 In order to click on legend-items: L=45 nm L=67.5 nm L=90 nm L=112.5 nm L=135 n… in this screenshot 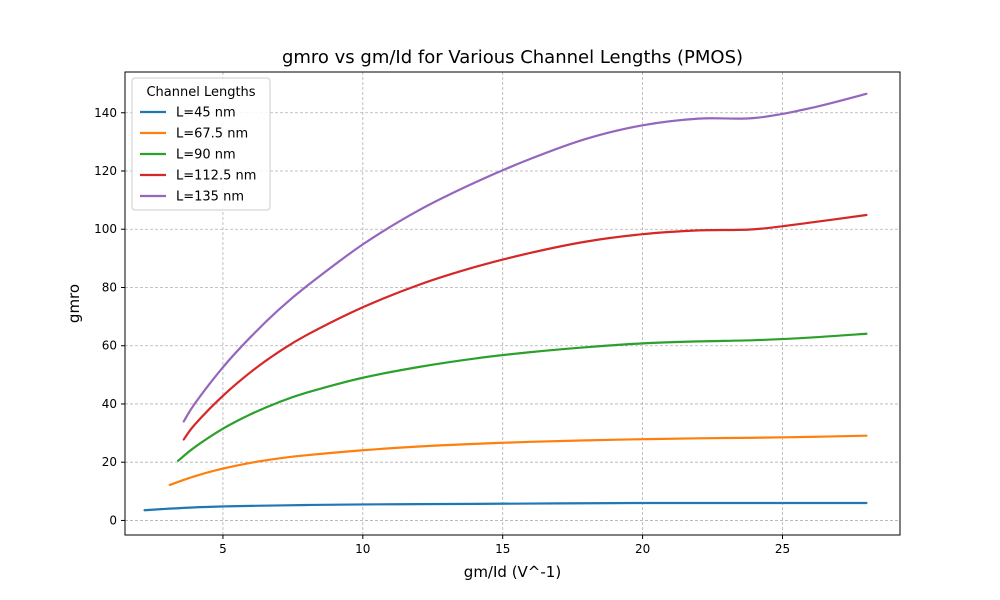, I will do `click(198, 155)`.